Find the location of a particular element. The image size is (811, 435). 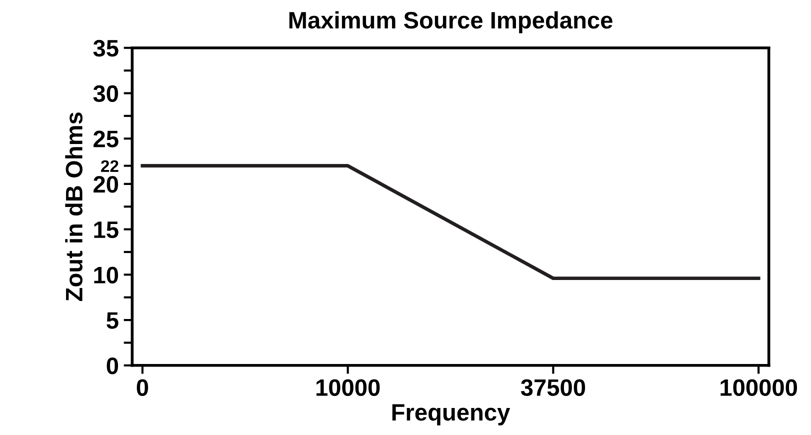

y-tick-label: 35 is located at coordinates (105, 48).